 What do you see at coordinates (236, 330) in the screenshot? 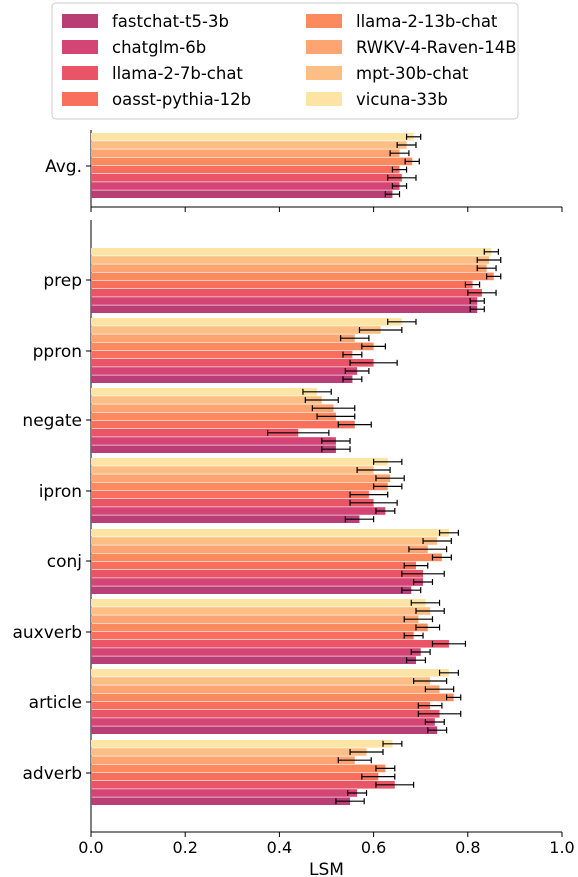
I see `bar-ppron-mpt-30b-chat` at bounding box center [236, 330].